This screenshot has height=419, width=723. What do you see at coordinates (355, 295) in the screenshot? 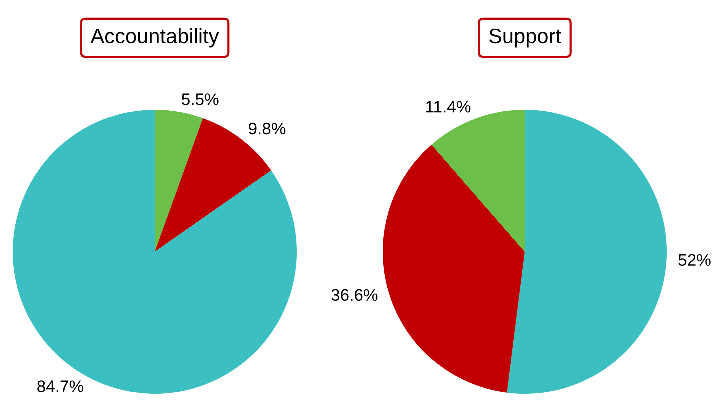
I see `data-label: 36.6%` at bounding box center [355, 295].